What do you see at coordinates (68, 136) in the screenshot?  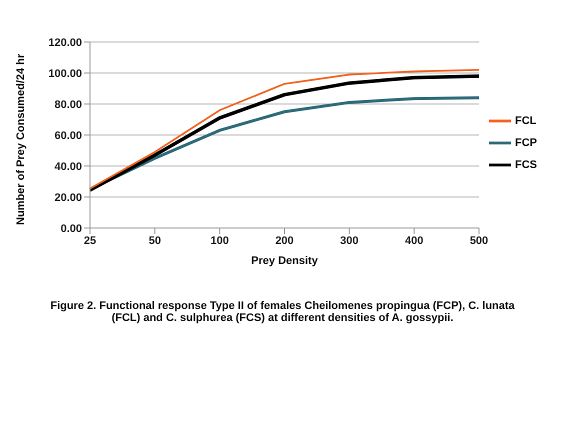 I see `y-tick-label: 60.00` at bounding box center [68, 136].